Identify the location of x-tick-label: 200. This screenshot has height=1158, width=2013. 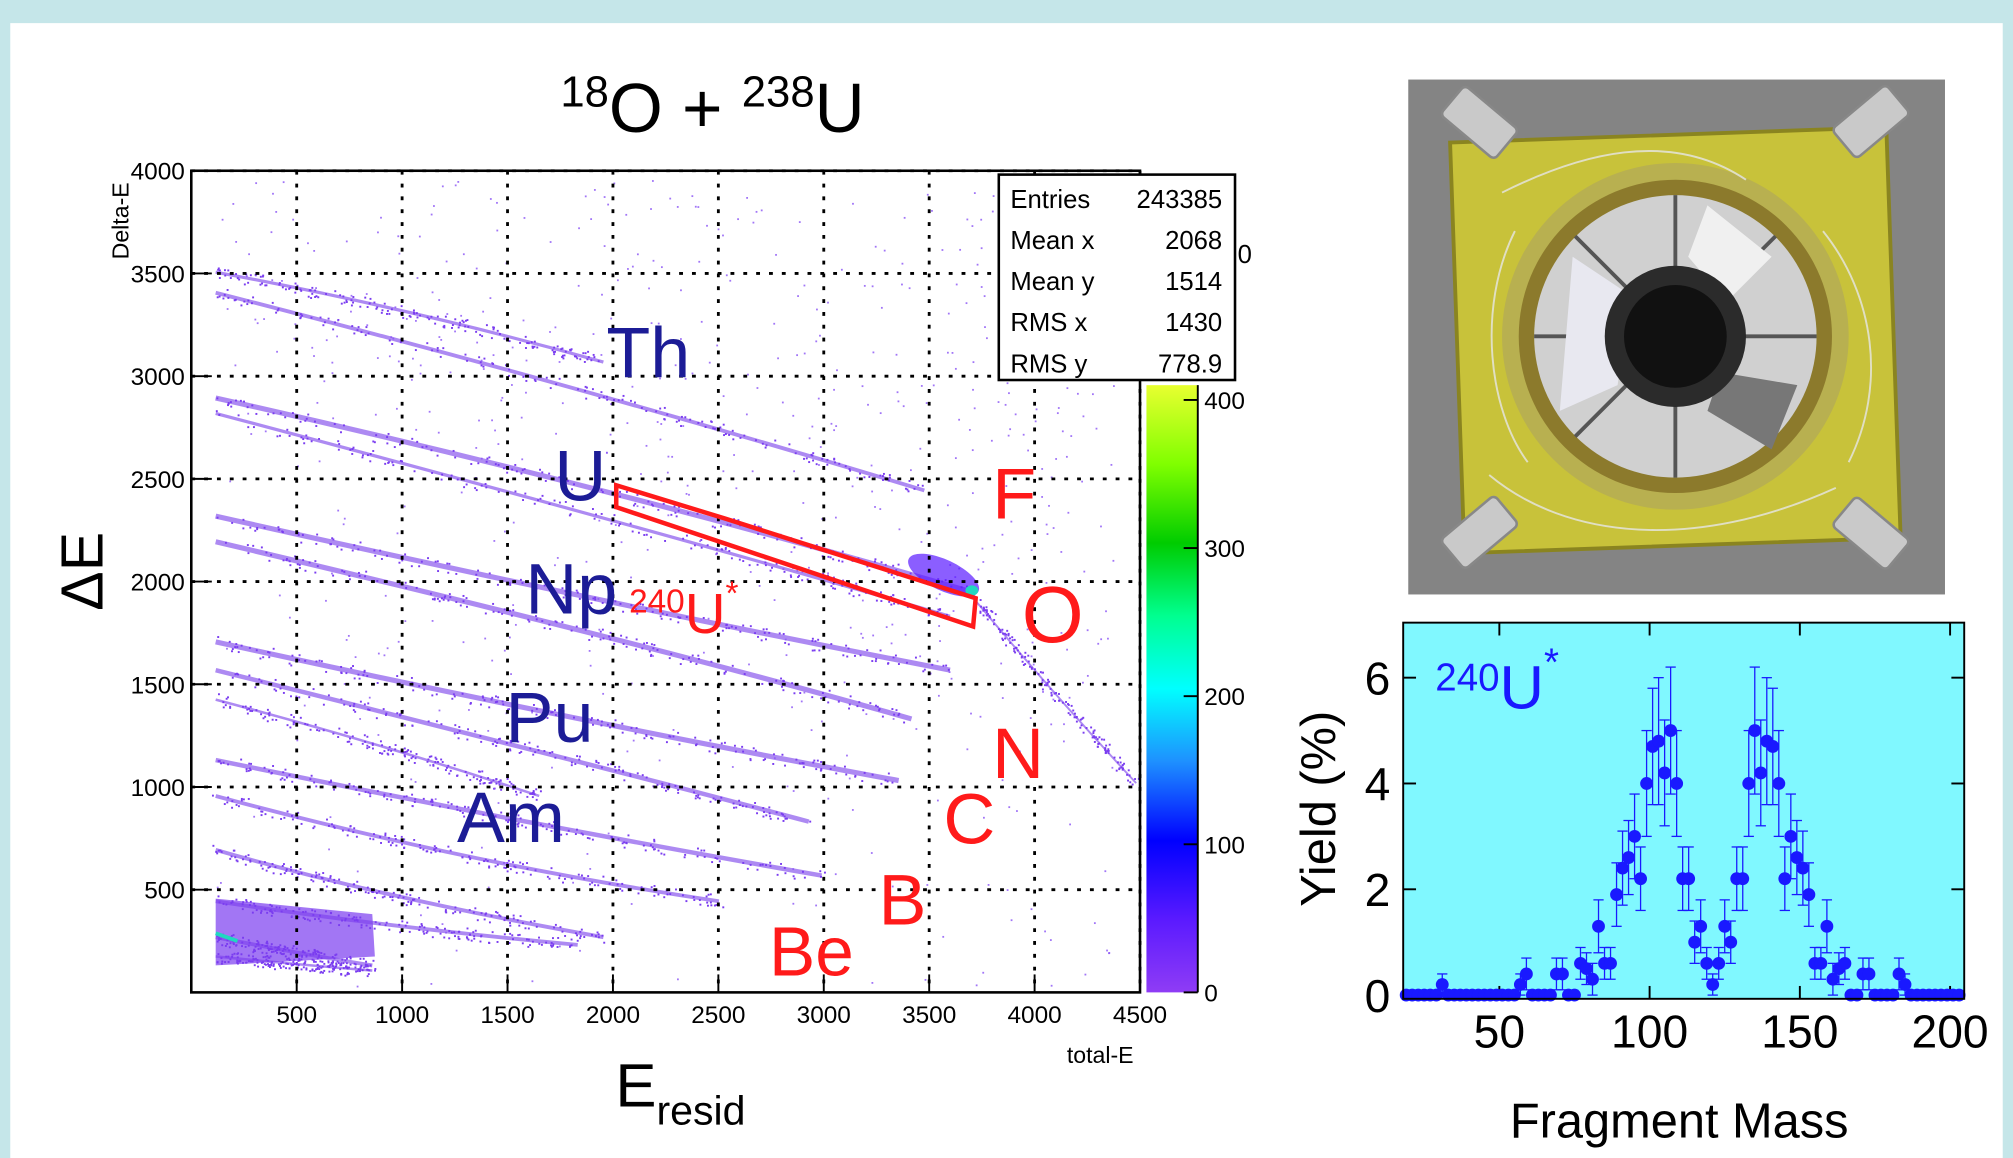
(1950, 1032).